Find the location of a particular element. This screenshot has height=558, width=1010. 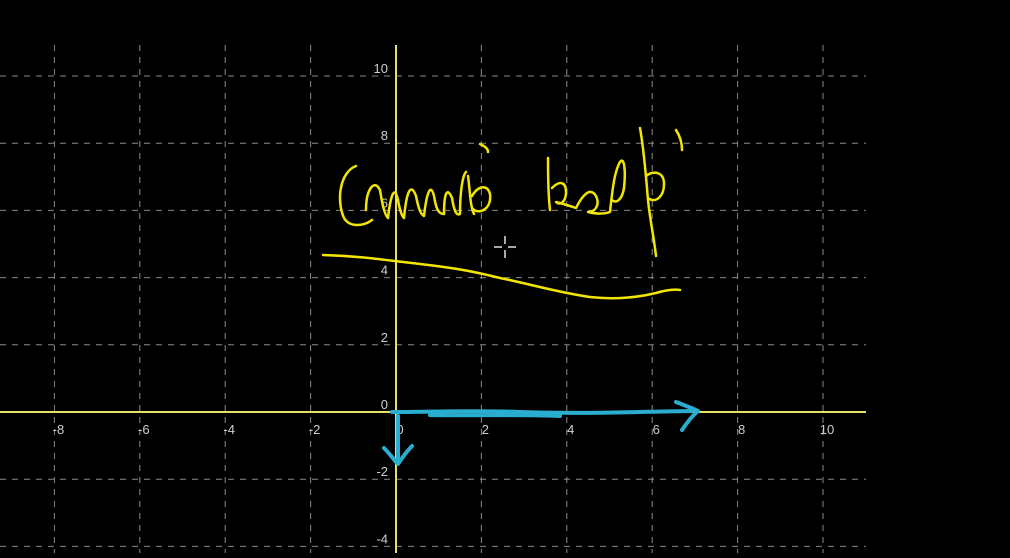

y-tick-label: 6 is located at coordinates (384, 202).